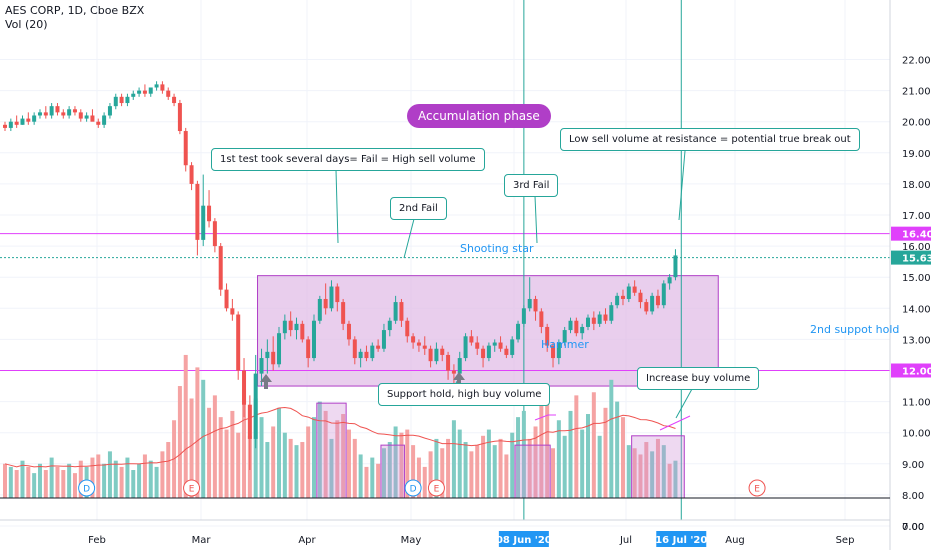  What do you see at coordinates (531, 185) in the screenshot?
I see `third-fail-callout: 3rd Fail` at bounding box center [531, 185].